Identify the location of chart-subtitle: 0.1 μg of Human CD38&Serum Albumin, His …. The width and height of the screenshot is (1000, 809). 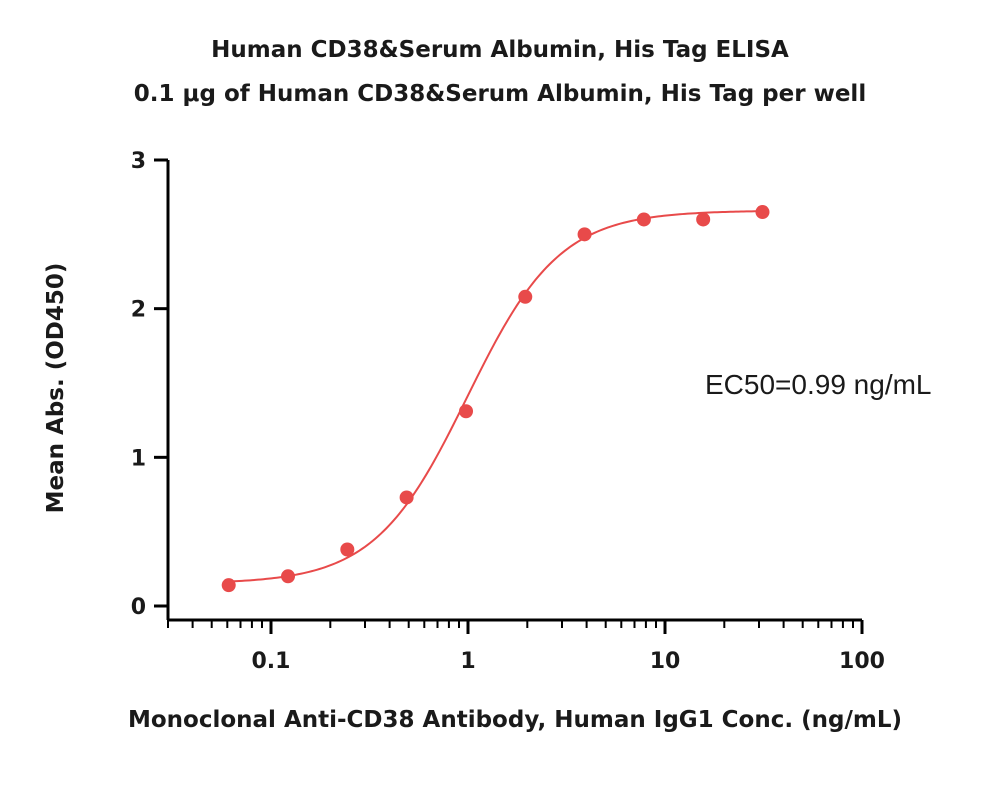
(500, 94).